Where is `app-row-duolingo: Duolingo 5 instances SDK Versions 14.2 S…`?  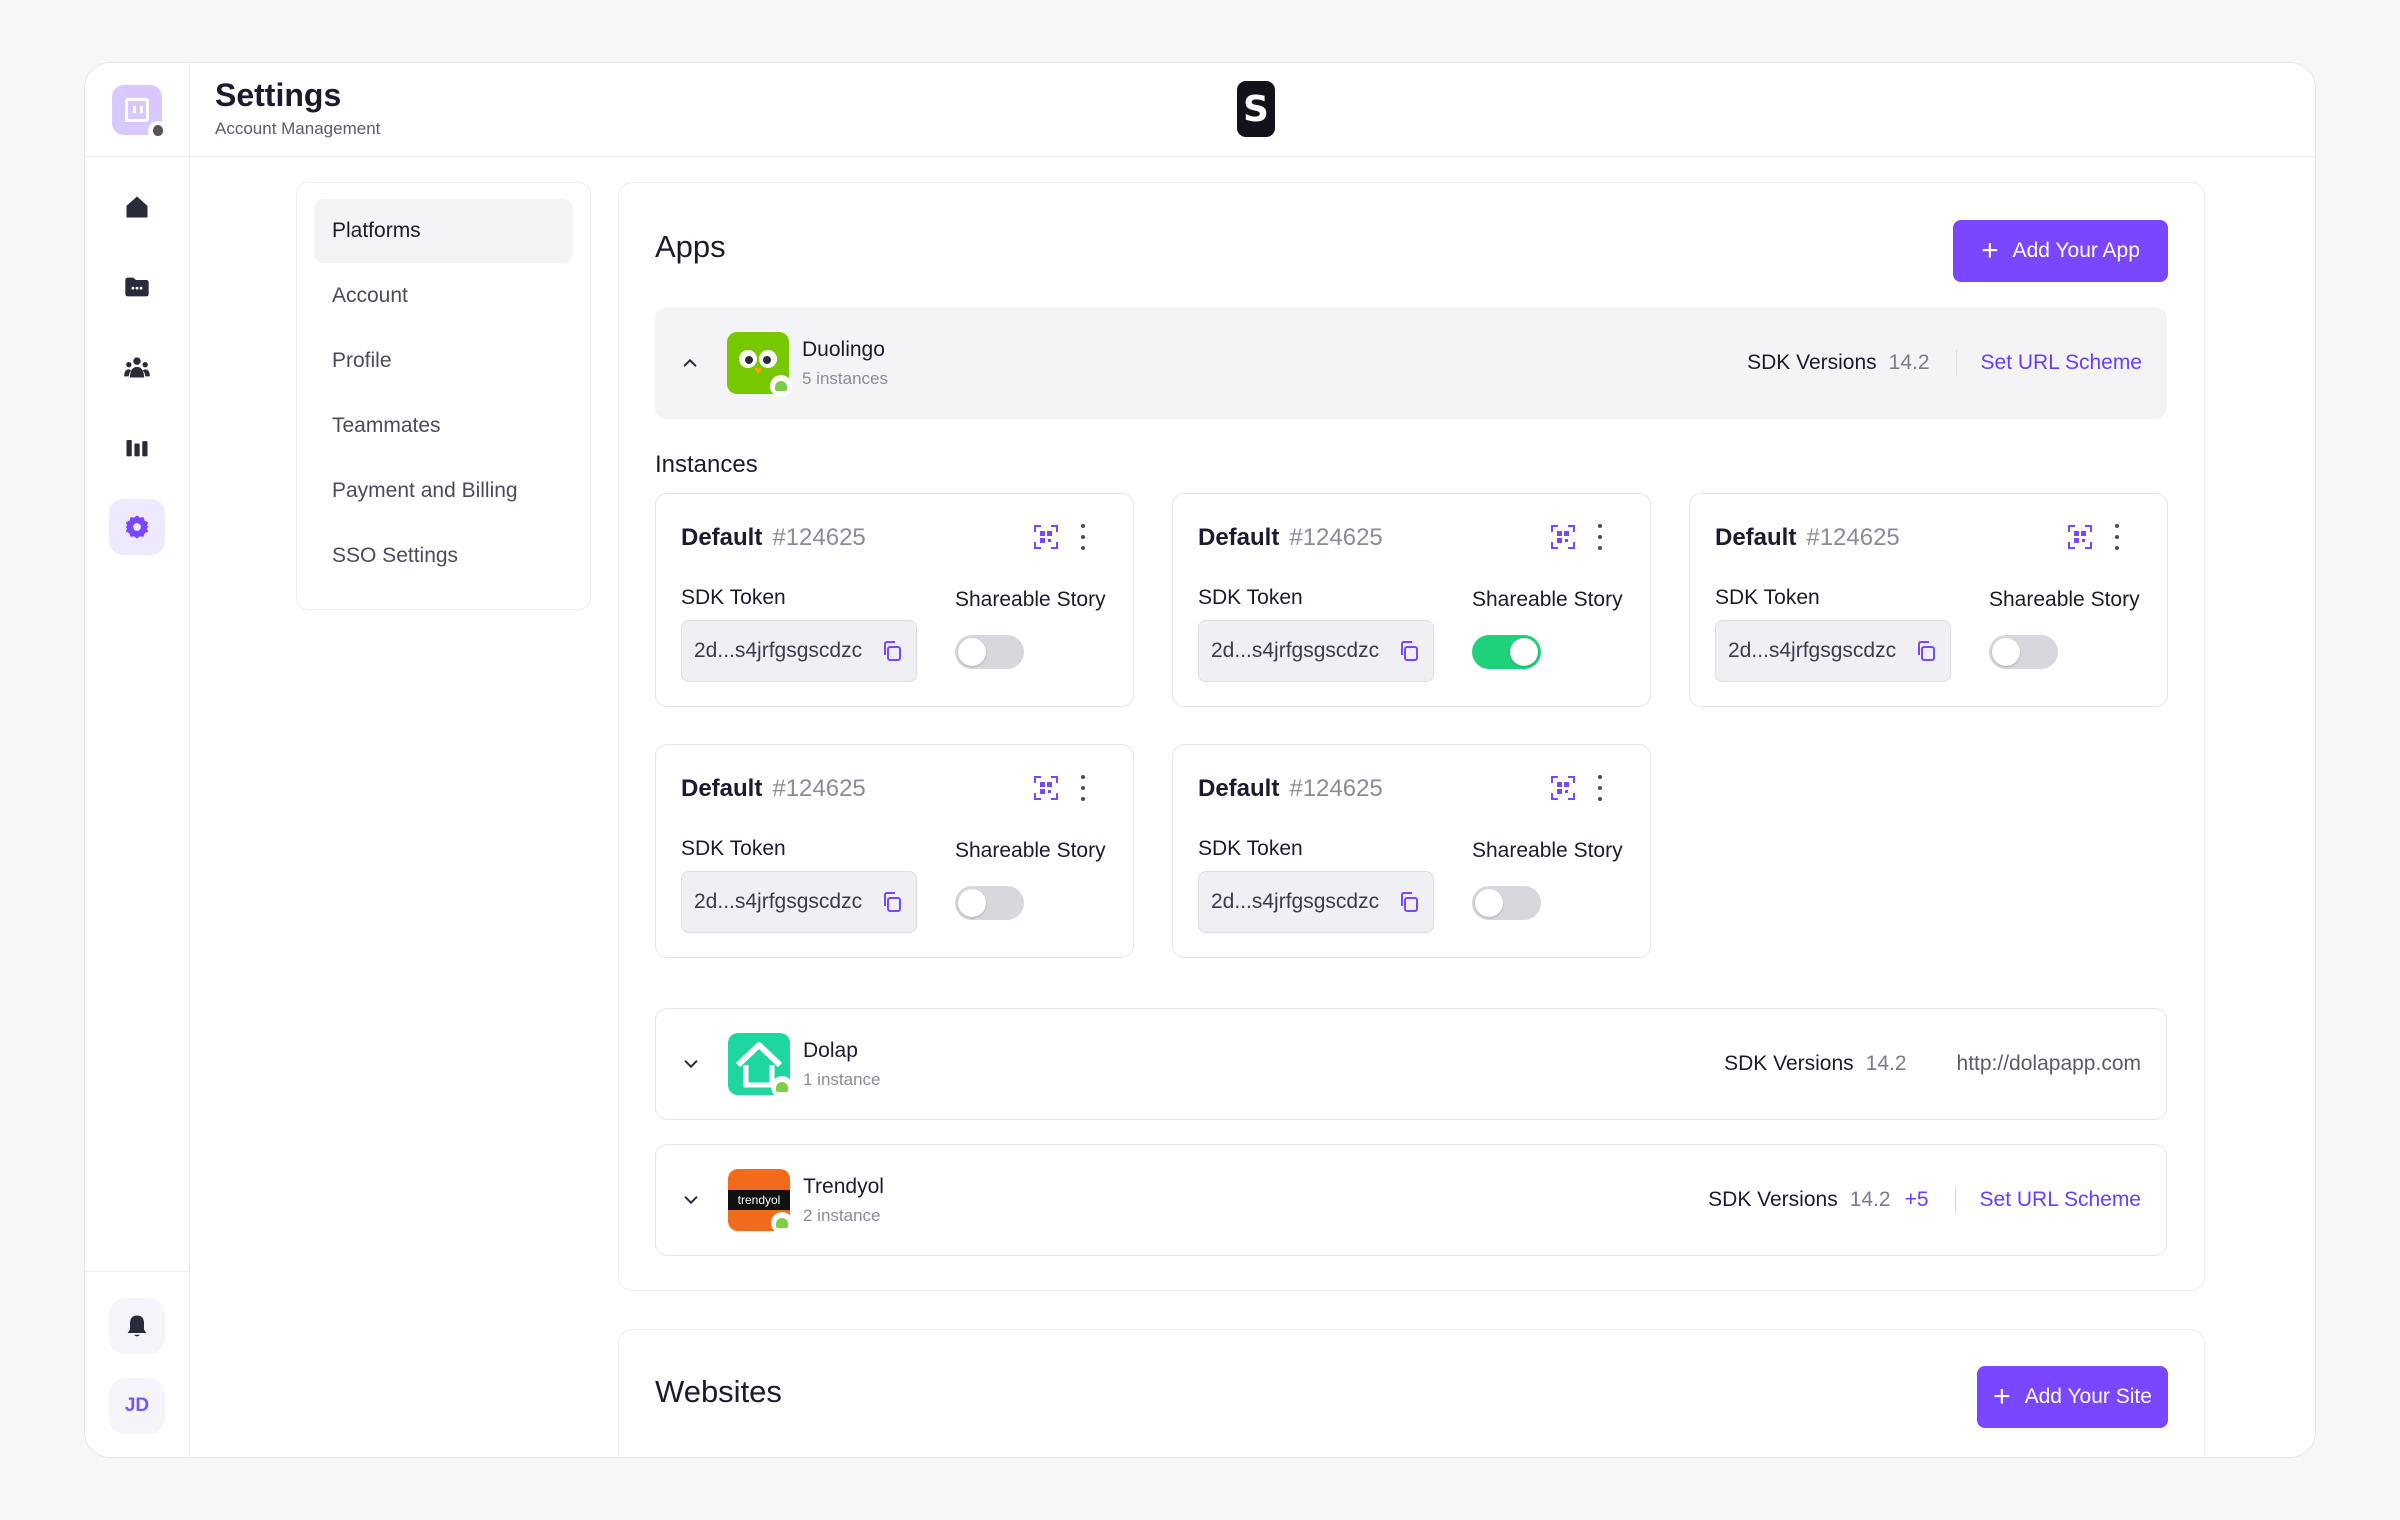 app-row-duolingo: Duolingo 5 instances SDK Versions 14.2 S… is located at coordinates (1411, 363).